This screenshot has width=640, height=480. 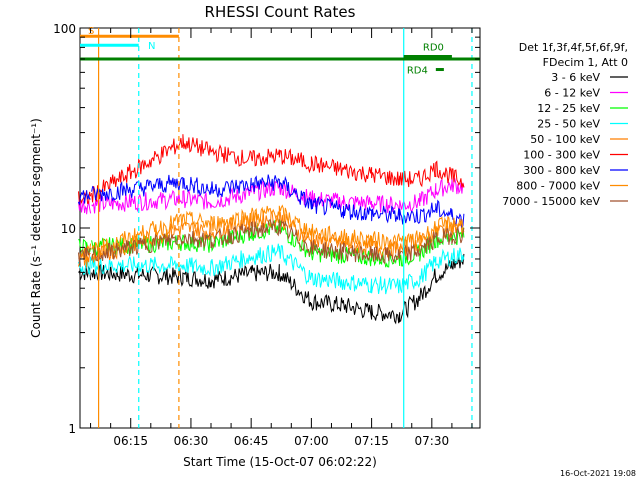 What do you see at coordinates (558, 186) in the screenshot?
I see `legend-label-8: 800 - 7000 keV` at bounding box center [558, 186].